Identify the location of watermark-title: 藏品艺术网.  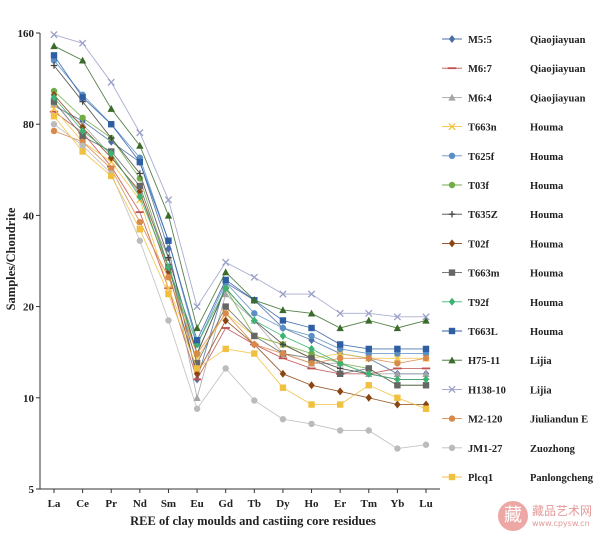
(562, 511).